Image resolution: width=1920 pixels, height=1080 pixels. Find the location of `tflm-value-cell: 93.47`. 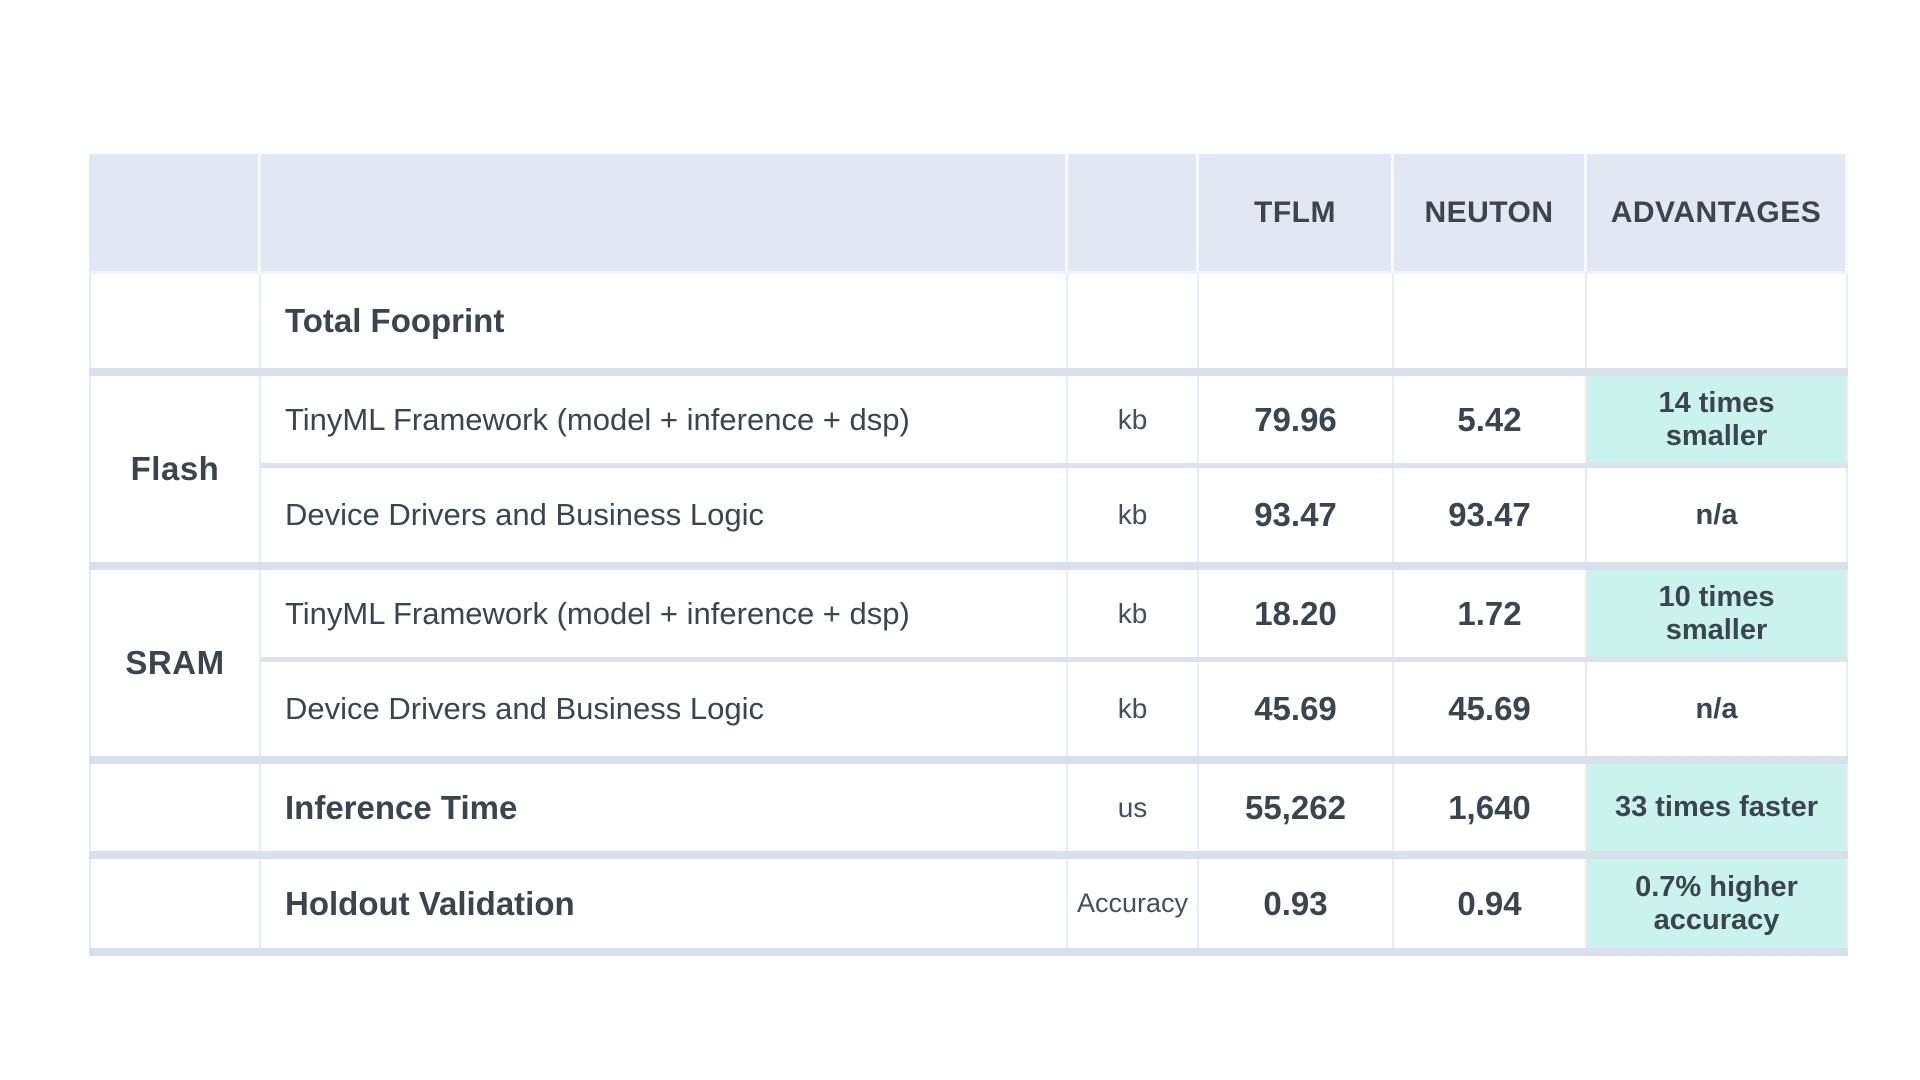

tflm-value-cell: 93.47 is located at coordinates (1296, 515).